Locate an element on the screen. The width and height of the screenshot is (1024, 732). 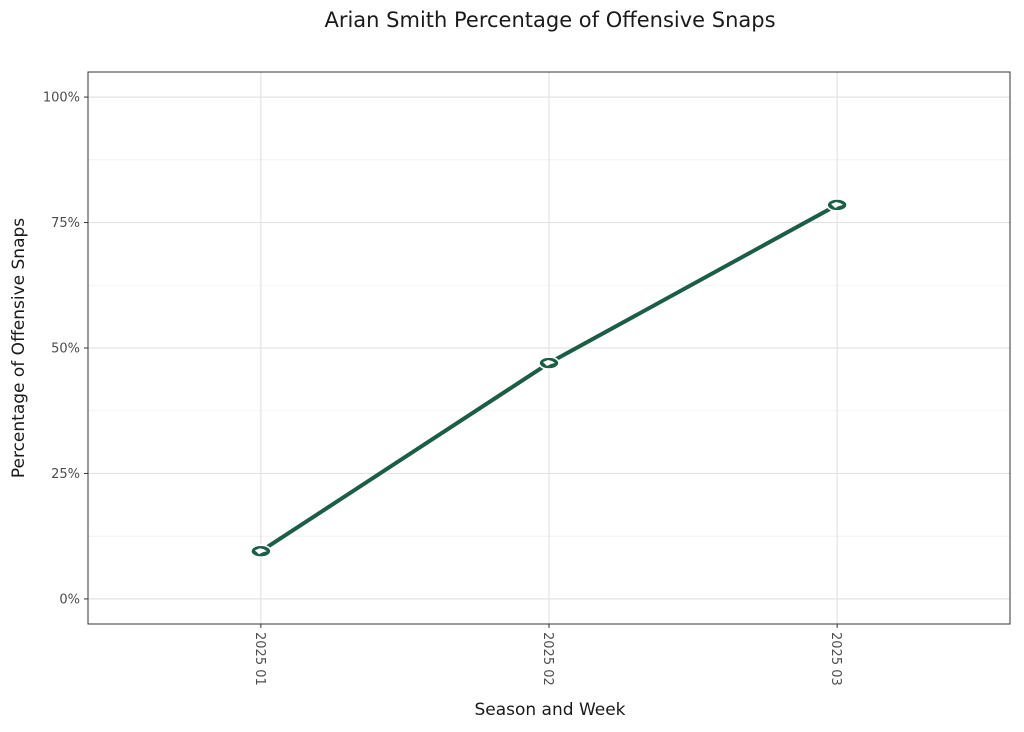
y-tick-label: 25% is located at coordinates (65, 474).